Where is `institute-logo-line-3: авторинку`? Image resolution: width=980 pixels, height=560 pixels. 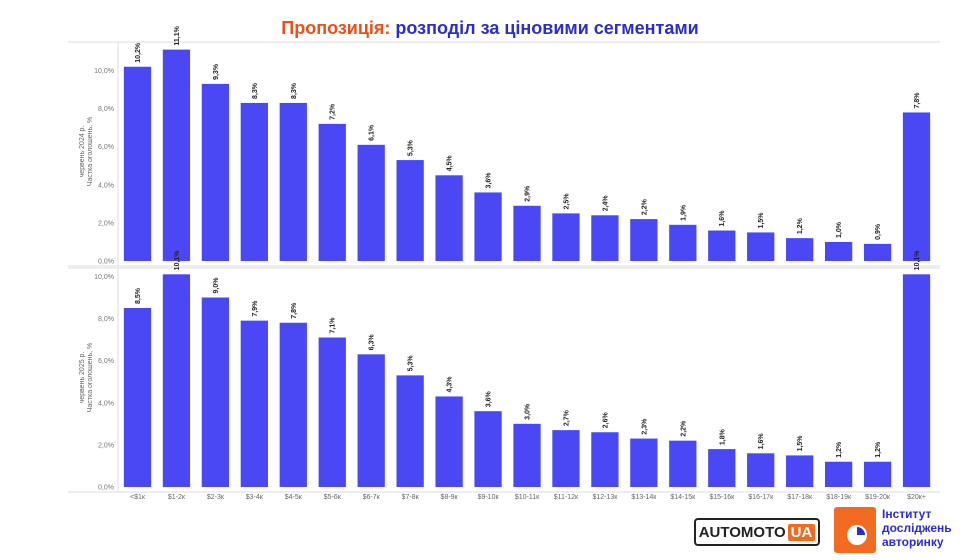 institute-logo-line-3: авторинку is located at coordinates (913, 542).